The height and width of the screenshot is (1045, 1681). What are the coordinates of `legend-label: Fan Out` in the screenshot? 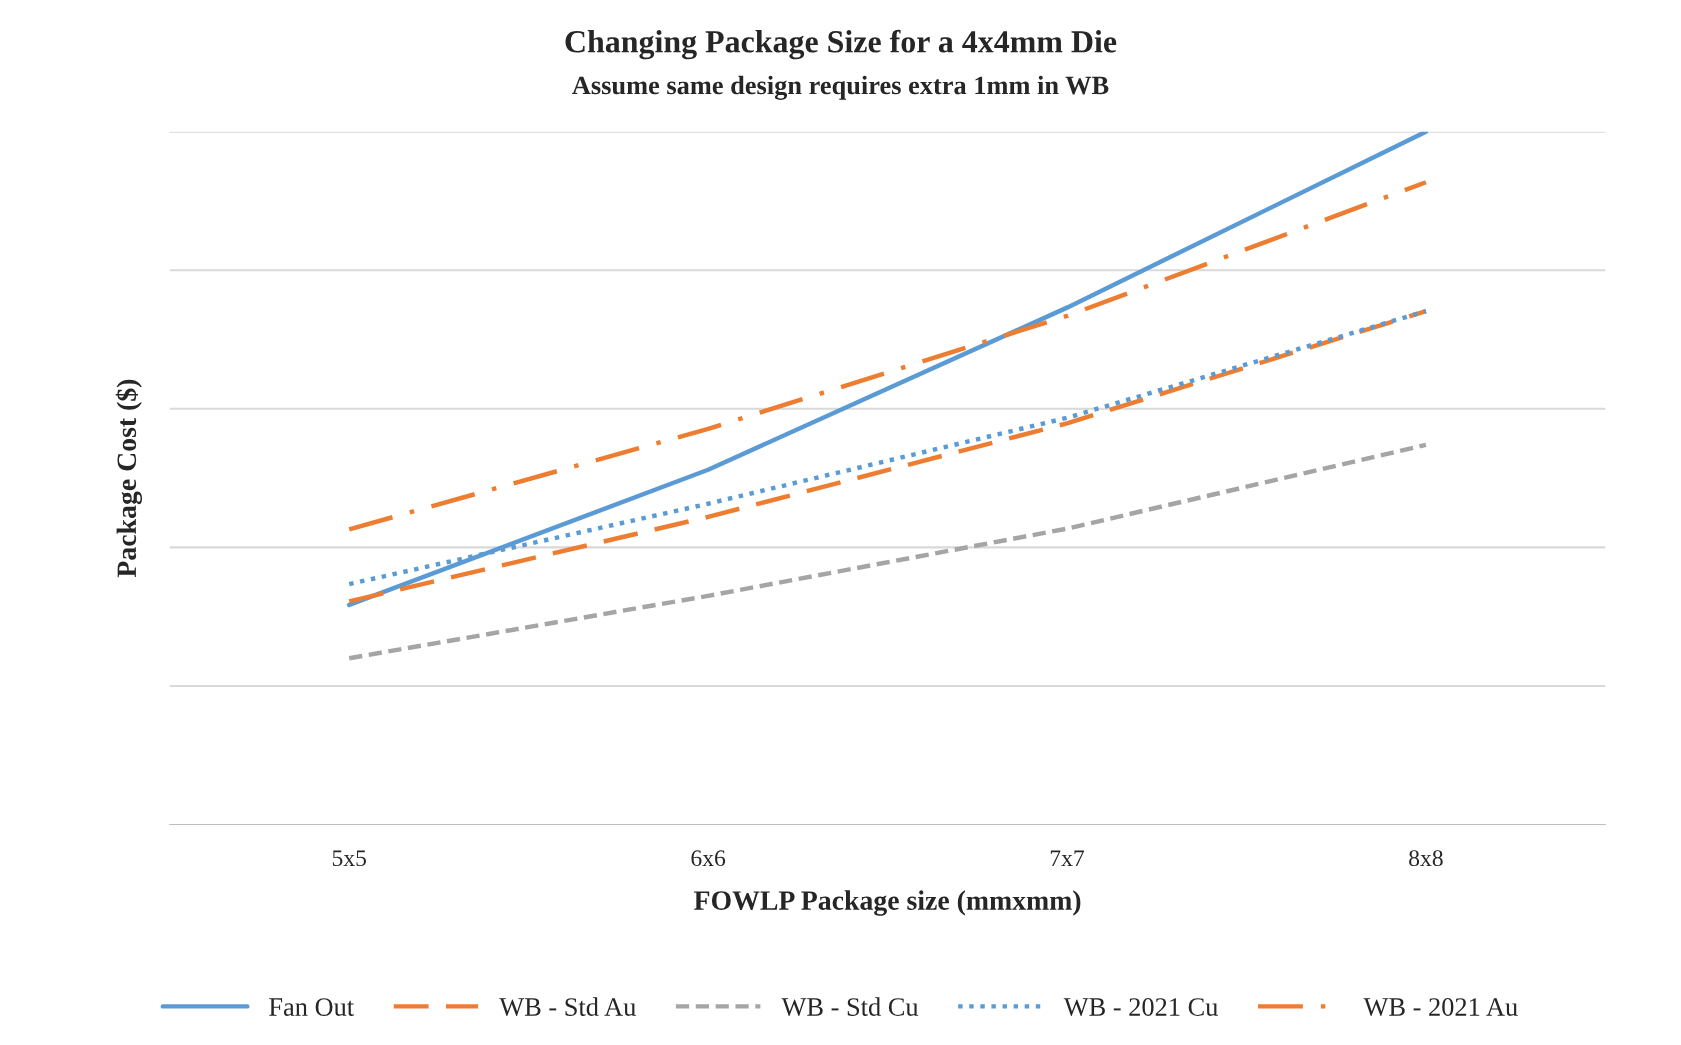 It's located at (311, 1007).